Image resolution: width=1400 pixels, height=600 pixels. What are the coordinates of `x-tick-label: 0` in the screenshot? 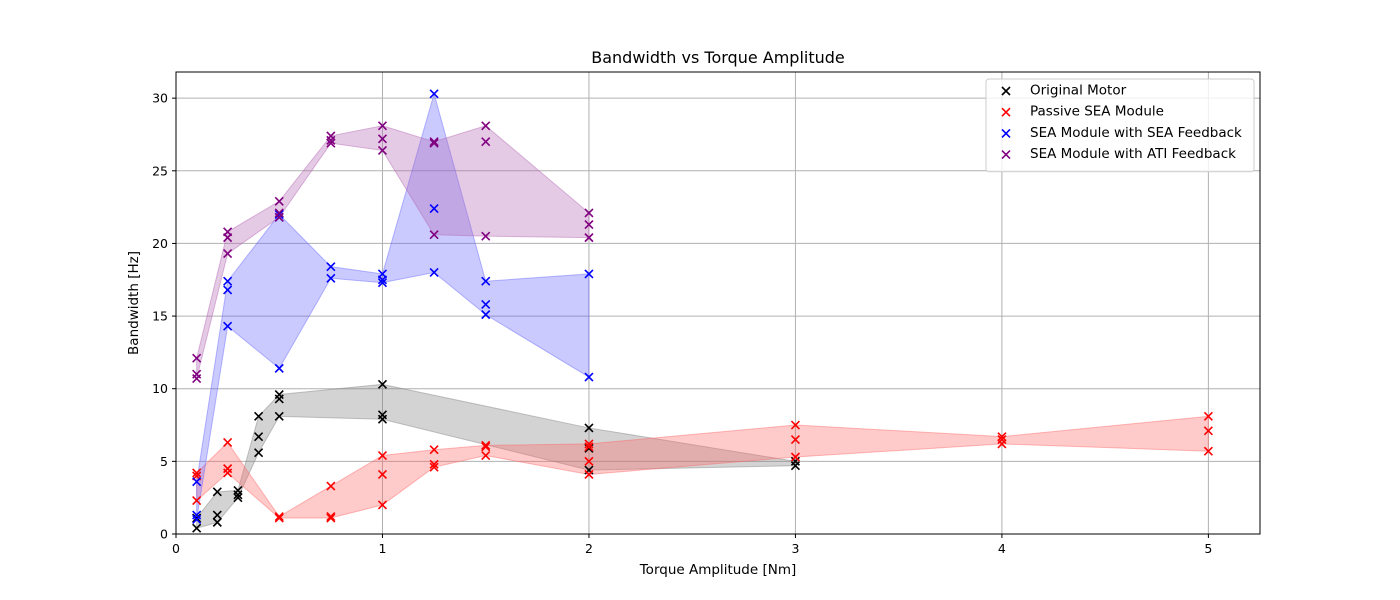 It's located at (176, 548).